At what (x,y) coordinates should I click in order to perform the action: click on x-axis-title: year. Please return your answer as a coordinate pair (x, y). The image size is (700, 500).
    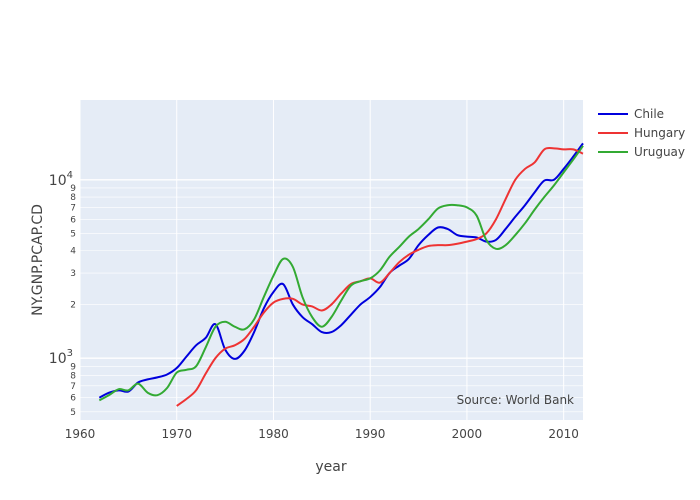
    Looking at the image, I should click on (330, 467).